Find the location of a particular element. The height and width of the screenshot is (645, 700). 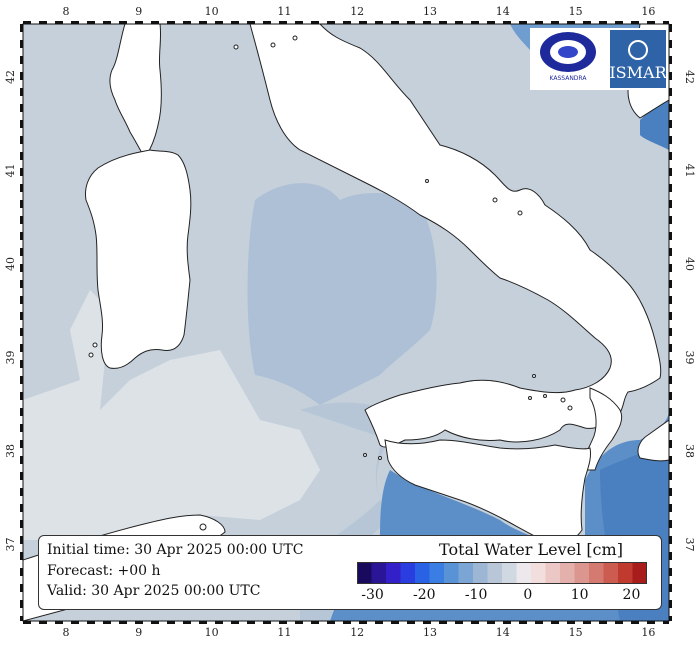

logo-cnr-circle: KASSANDRA ISMAR is located at coordinates (604, 59).